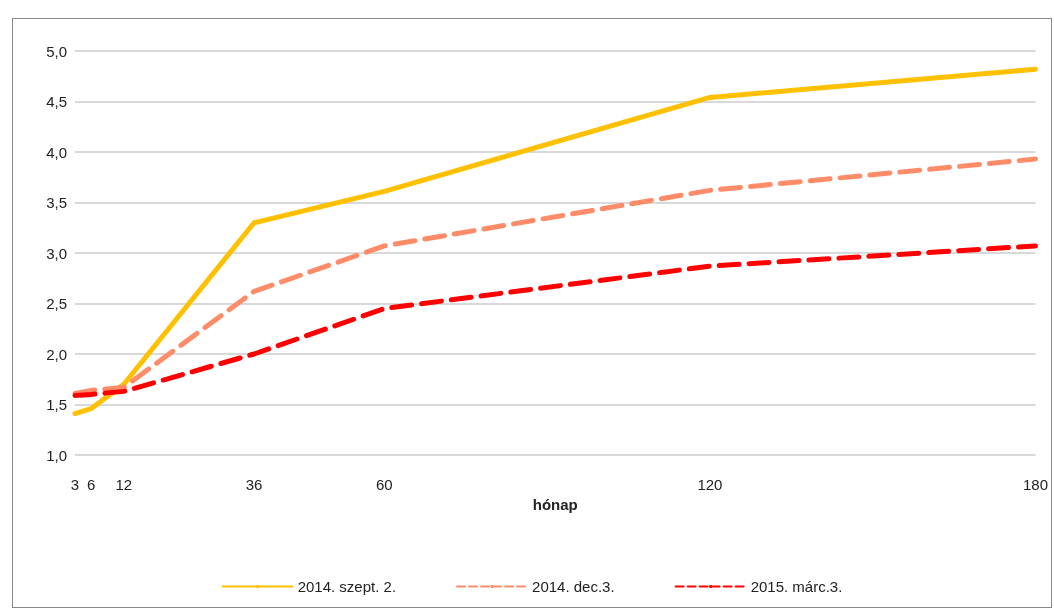 This screenshot has height=610, width=1054. I want to click on y-tick-label: 3,5, so click(56, 202).